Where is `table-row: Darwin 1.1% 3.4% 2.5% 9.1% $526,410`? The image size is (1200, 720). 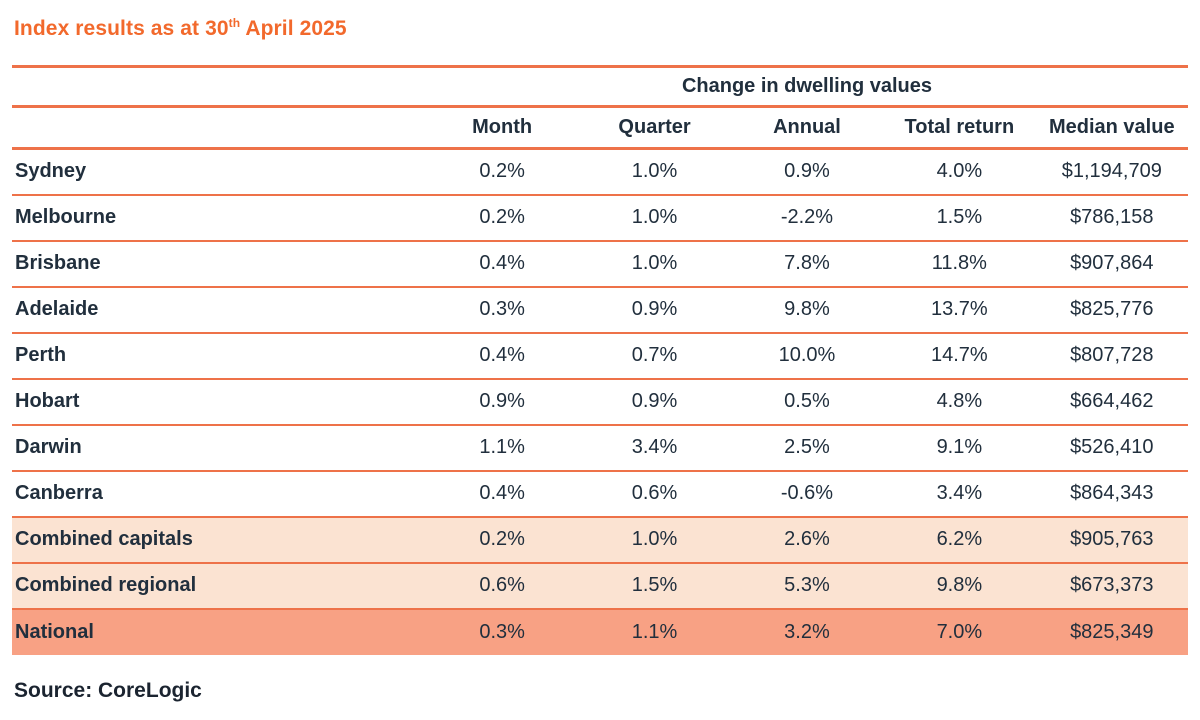 table-row: Darwin 1.1% 3.4% 2.5% 9.1% $526,410 is located at coordinates (600, 448).